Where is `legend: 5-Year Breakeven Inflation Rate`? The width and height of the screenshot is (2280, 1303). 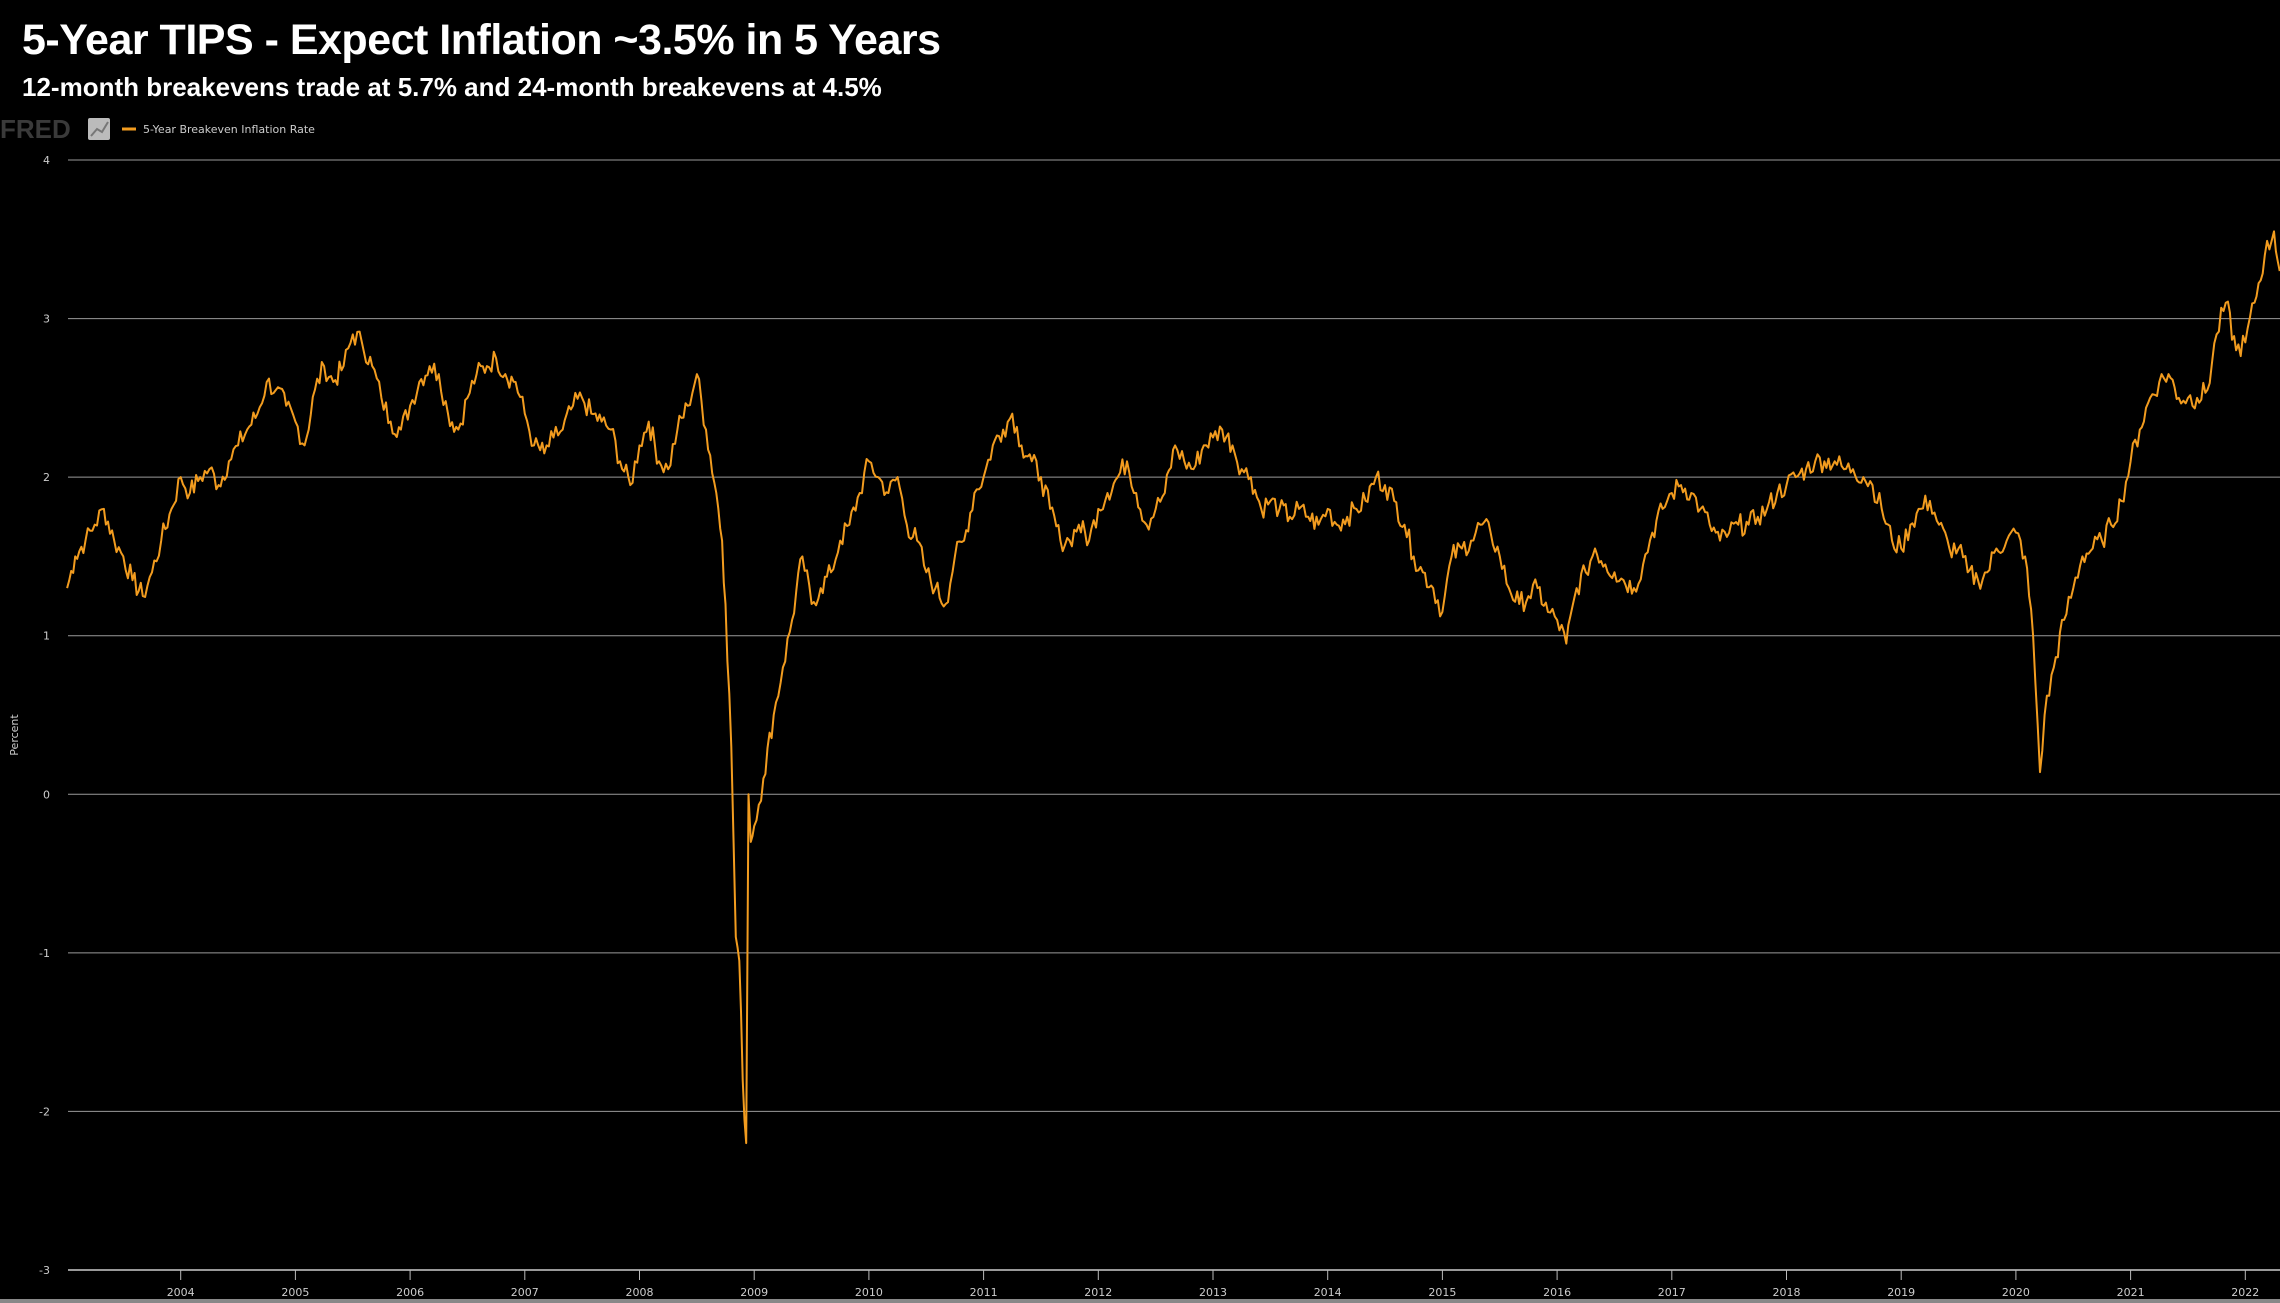 legend: 5-Year Breakeven Inflation Rate is located at coordinates (218, 129).